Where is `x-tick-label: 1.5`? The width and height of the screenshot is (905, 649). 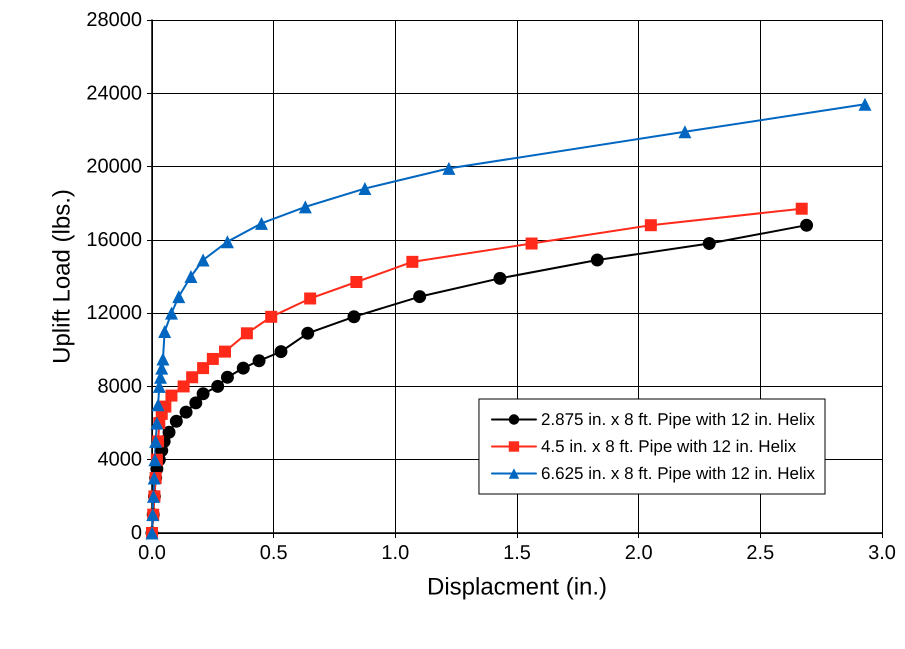 x-tick-label: 1.5 is located at coordinates (517, 553).